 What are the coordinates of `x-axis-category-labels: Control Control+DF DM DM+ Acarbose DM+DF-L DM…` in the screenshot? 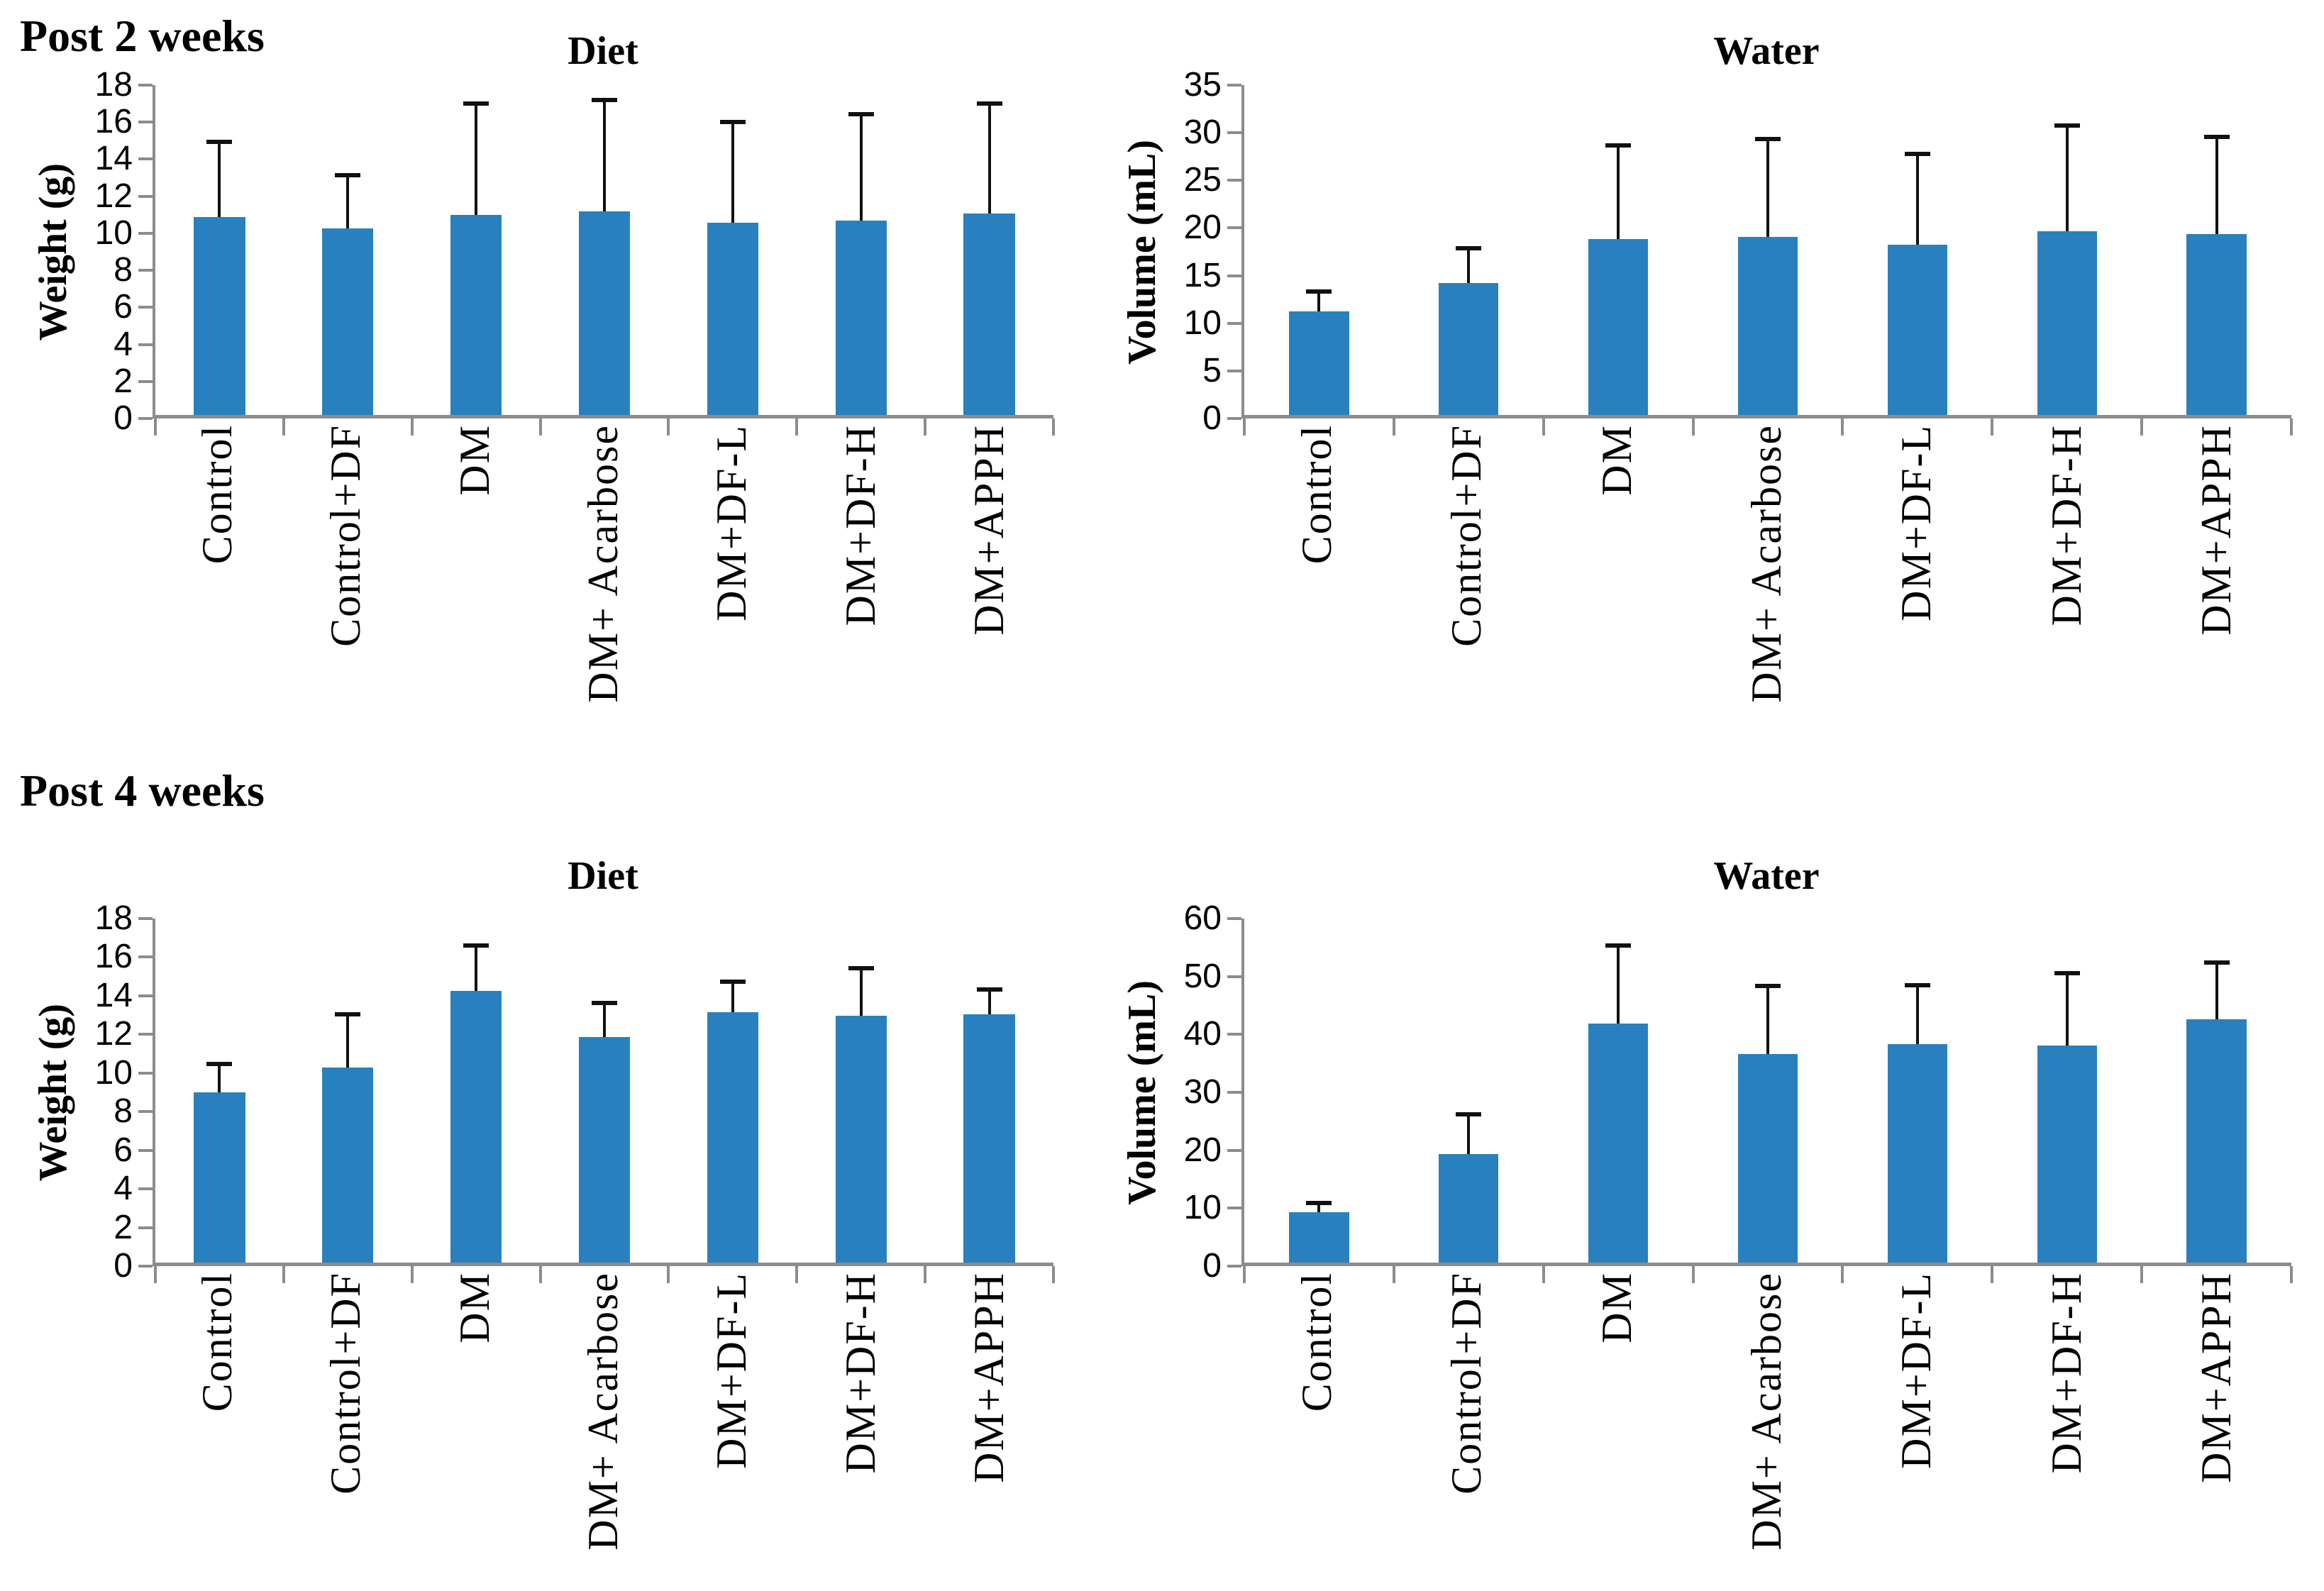 It's located at (603, 578).